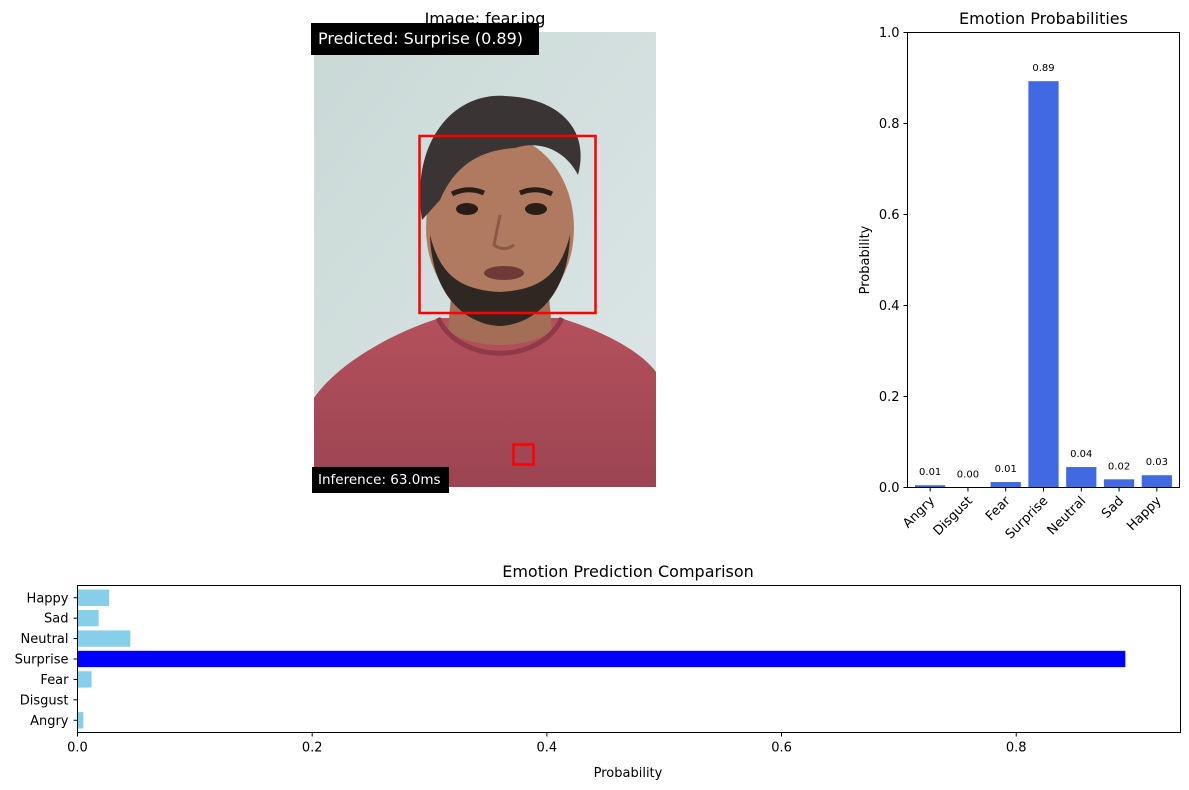 This screenshot has height=790, width=1189. What do you see at coordinates (930, 486) in the screenshot?
I see `vbar-angry` at bounding box center [930, 486].